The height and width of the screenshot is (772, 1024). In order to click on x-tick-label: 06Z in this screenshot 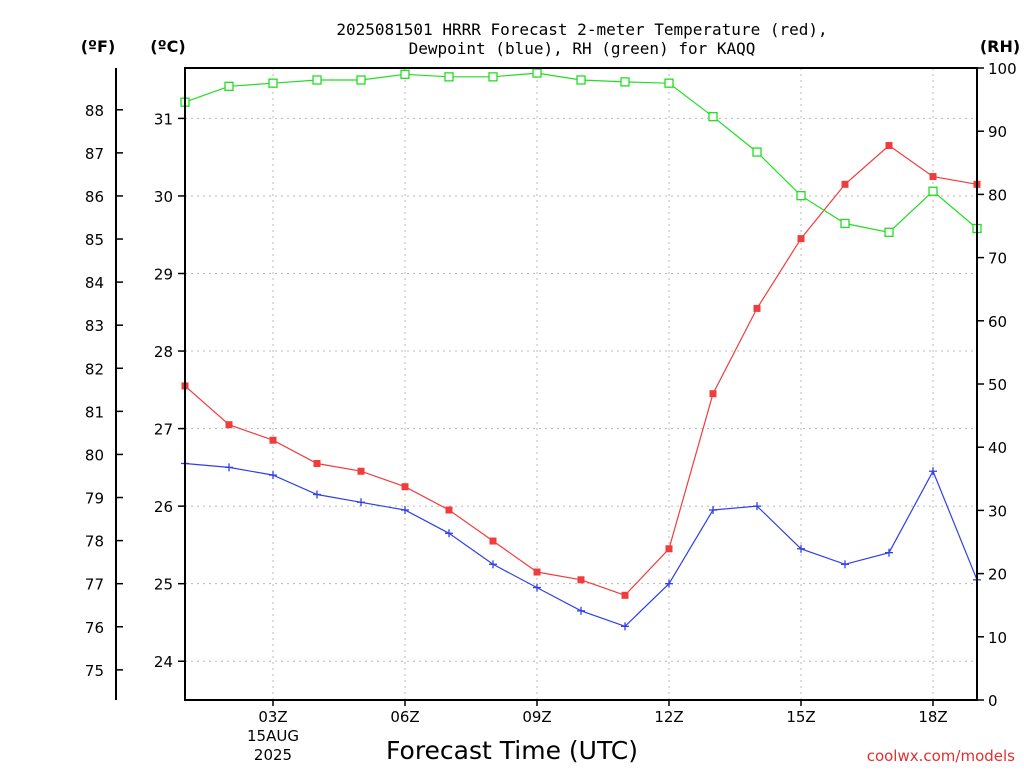, I will do `click(404, 717)`.